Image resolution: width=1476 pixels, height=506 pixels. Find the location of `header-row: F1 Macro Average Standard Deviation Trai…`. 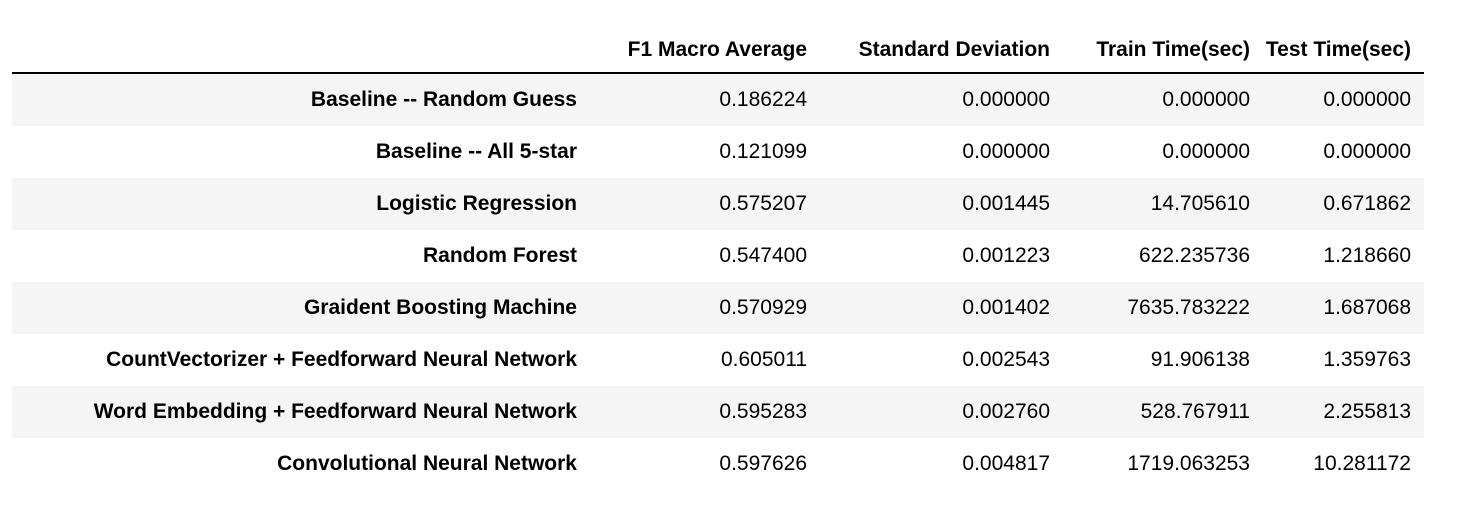

header-row: F1 Macro Average Standard Deviation Trai… is located at coordinates (718, 51).